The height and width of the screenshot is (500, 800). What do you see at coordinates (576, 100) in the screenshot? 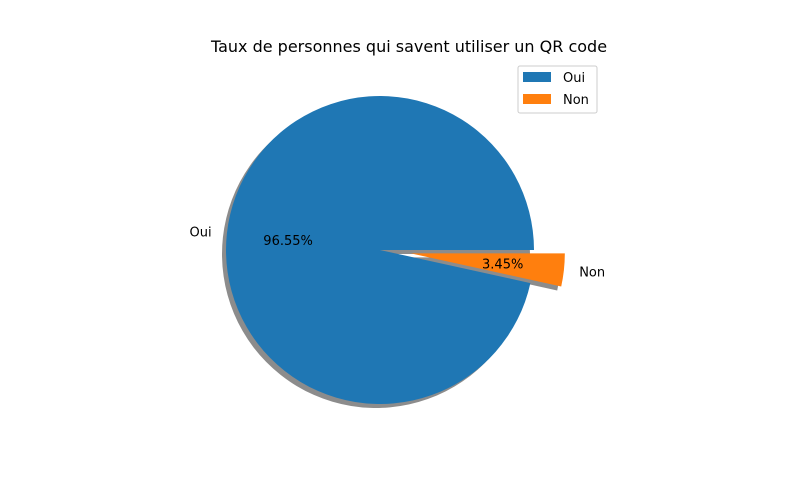
I see `legend-label-non: Non` at bounding box center [576, 100].